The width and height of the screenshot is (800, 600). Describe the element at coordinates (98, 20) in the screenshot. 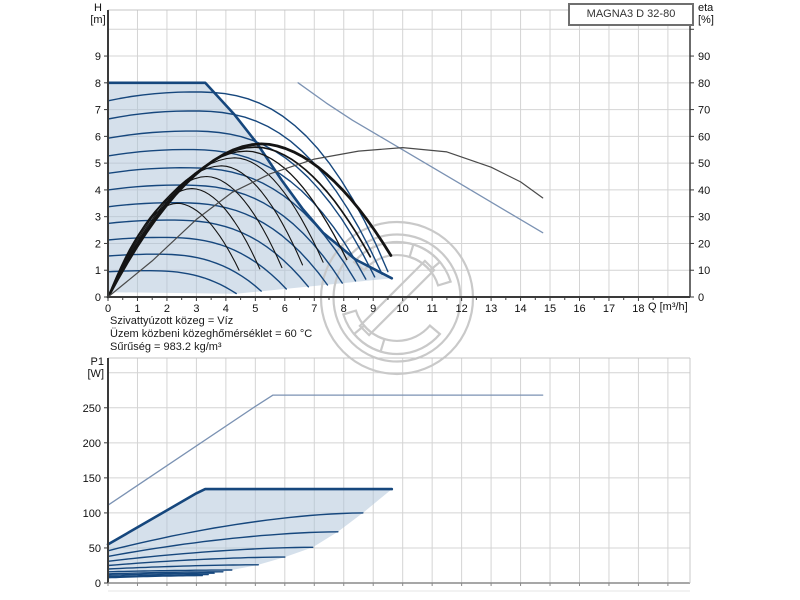

I see `h-axis-unit: [m]` at that location.